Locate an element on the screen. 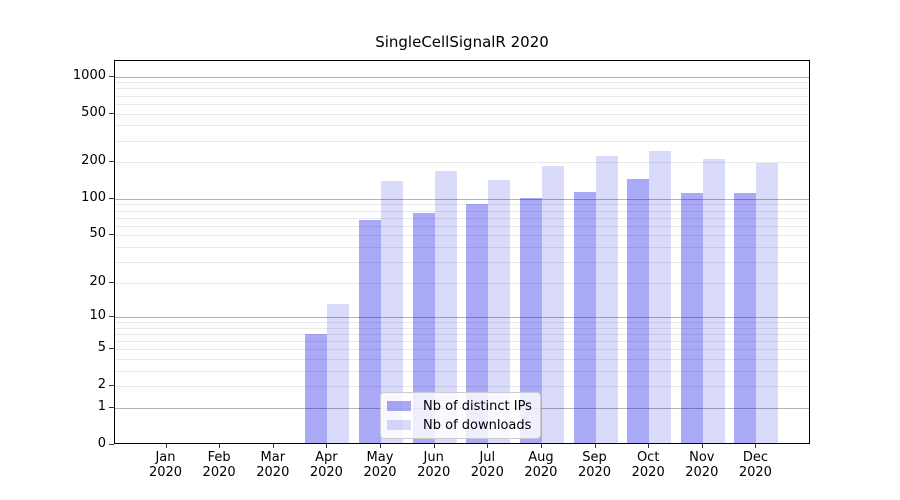 The height and width of the screenshot is (500, 900). x-tick-label: Oct 2020 is located at coordinates (648, 465).